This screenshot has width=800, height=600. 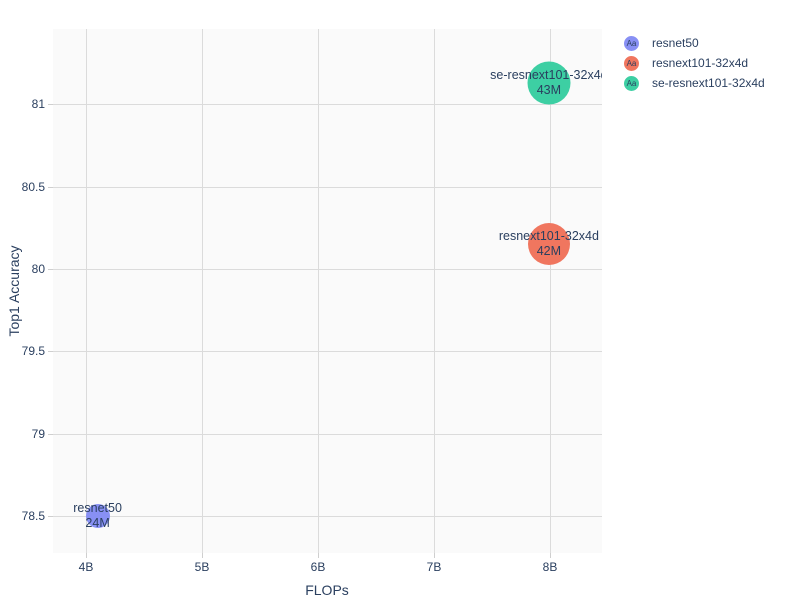 What do you see at coordinates (550, 567) in the screenshot?
I see `x-tick-label: 8B` at bounding box center [550, 567].